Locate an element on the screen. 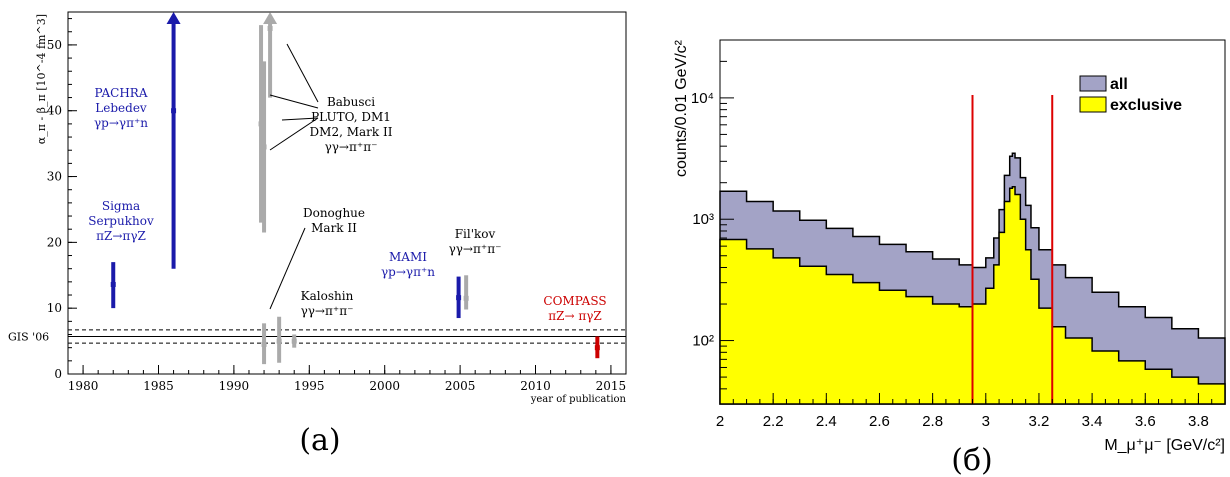 The width and height of the screenshot is (1230, 477). reference-label: GIS '06 is located at coordinates (28, 336).